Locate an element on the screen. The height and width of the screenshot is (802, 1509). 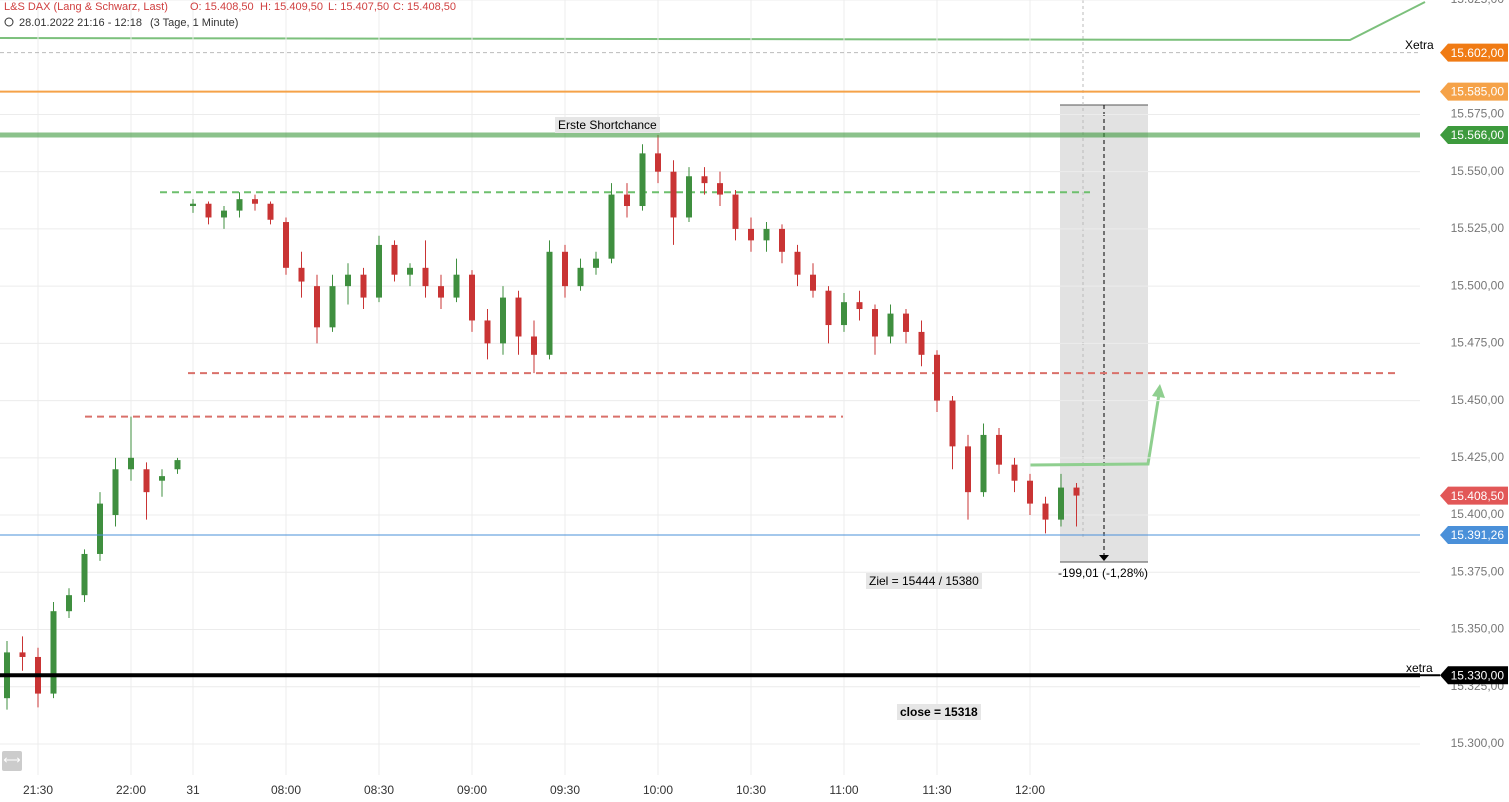
level-label: Xetra is located at coordinates (1419, 45).